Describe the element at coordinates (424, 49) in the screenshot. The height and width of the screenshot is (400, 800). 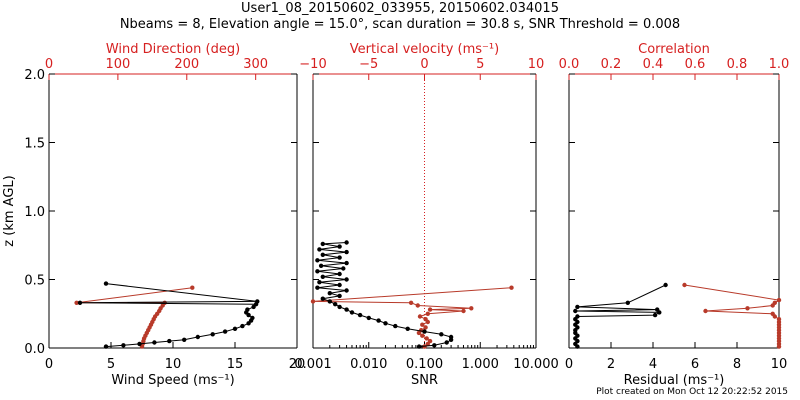
I see `x-axis-label-top: Vertical velocity (ms⁻¹)` at that location.